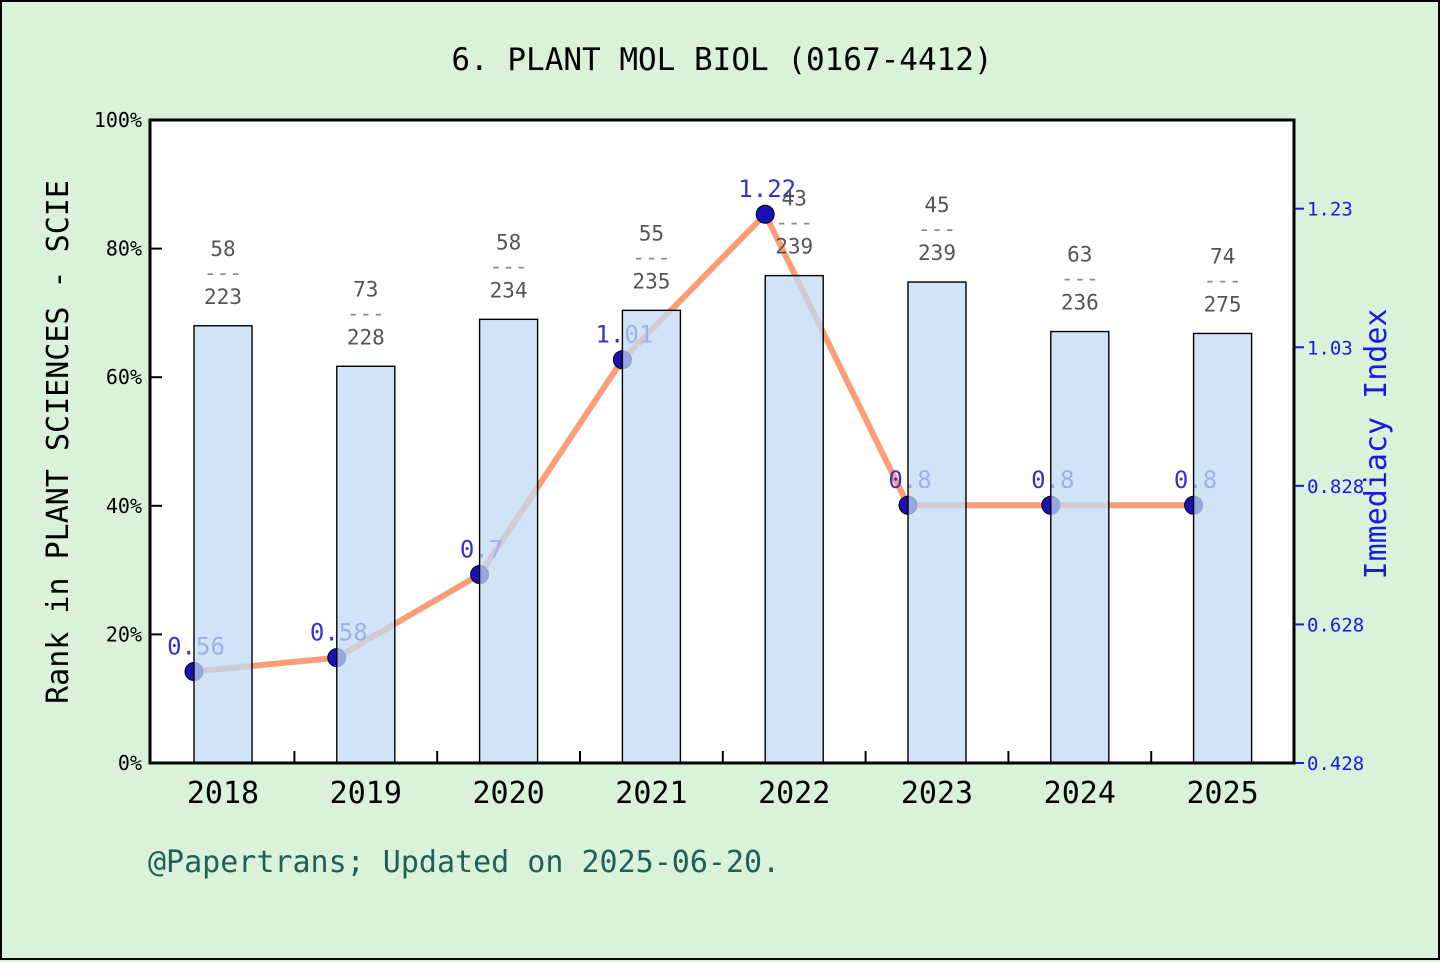 The image size is (1440, 962). I want to click on footer-credit: @Papertrans; Updated on 2025-06-20., so click(464, 862).